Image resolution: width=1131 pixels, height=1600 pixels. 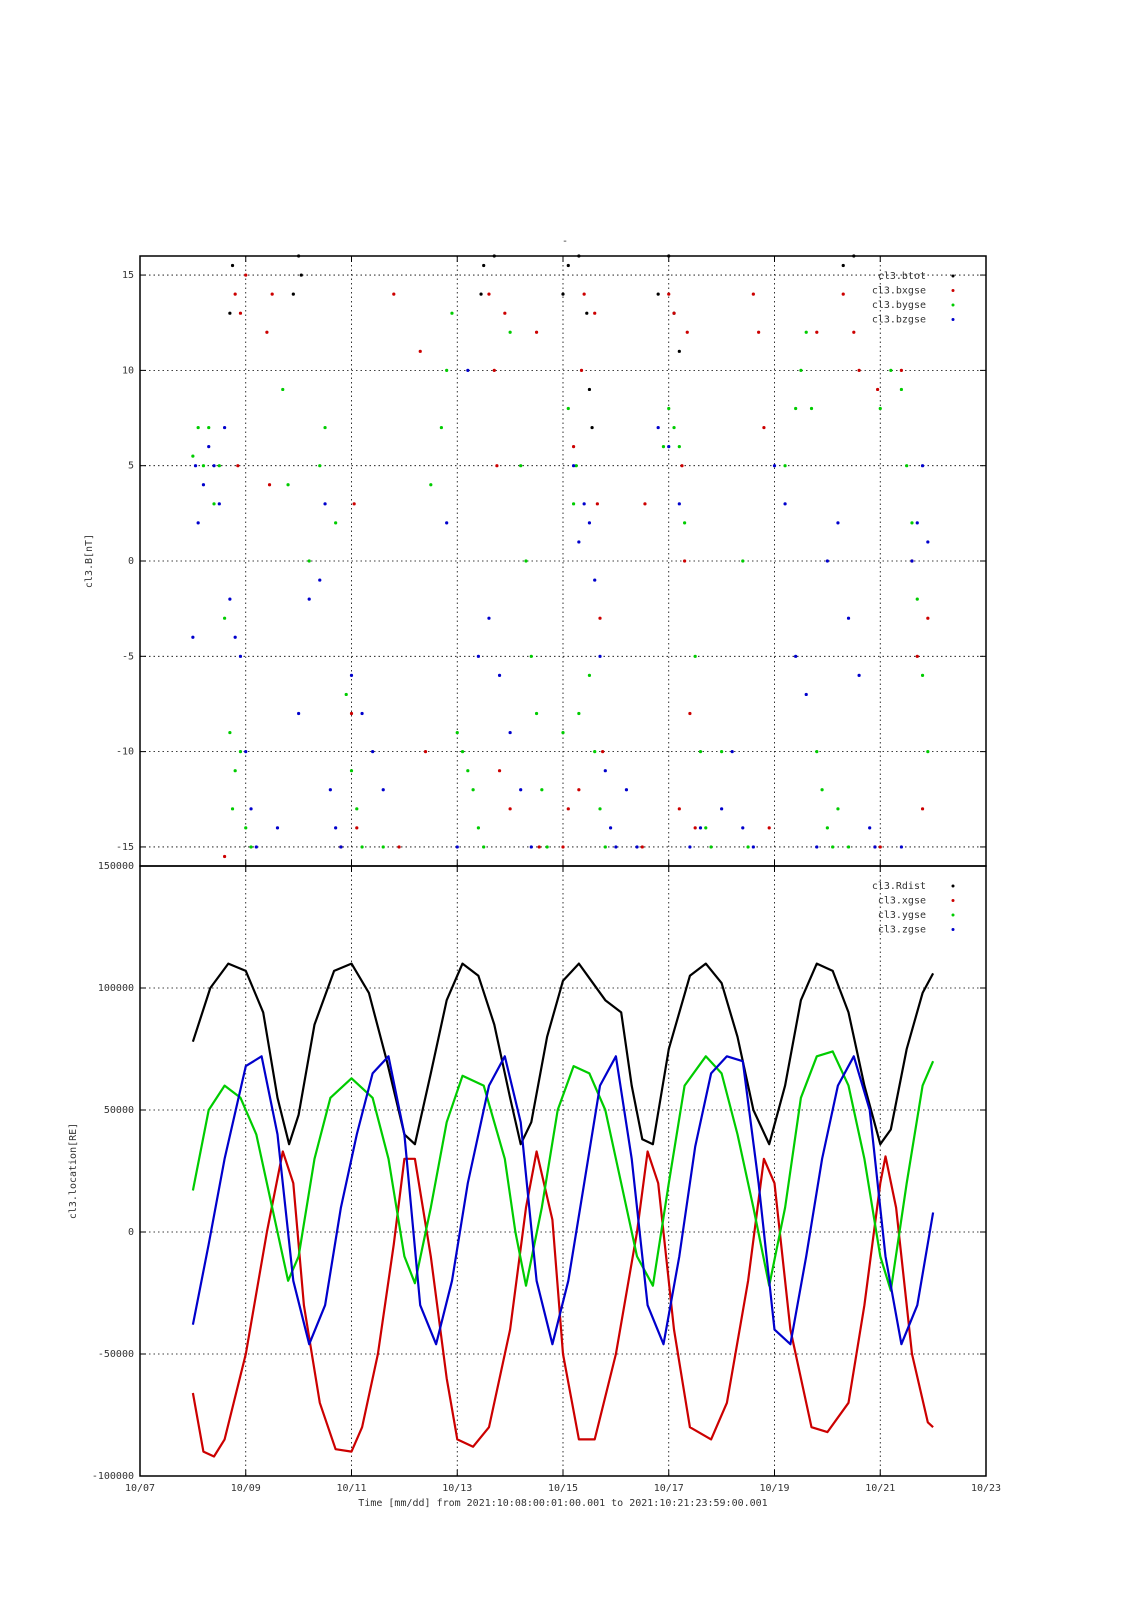 I want to click on legend-label: cl3.btot, so click(x=902, y=276).